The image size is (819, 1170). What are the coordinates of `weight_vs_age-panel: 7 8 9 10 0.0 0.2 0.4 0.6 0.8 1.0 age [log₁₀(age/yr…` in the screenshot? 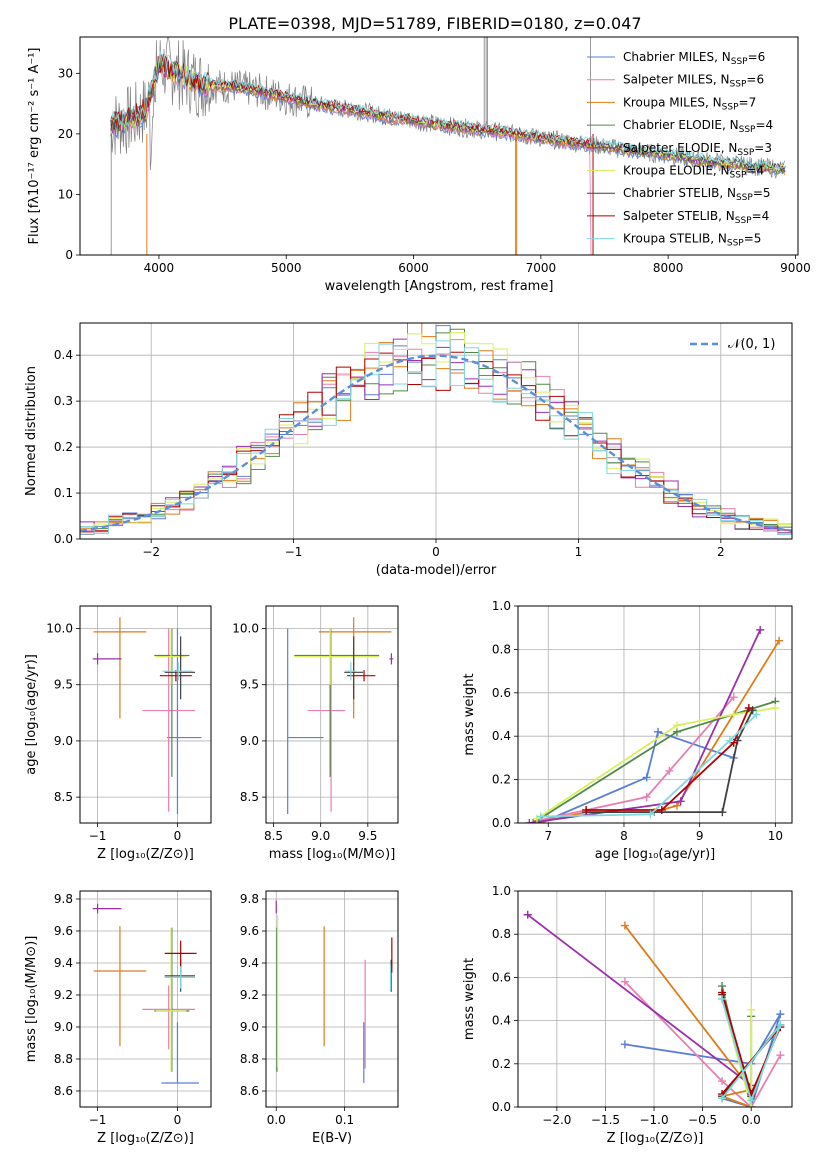 It's located at (627, 730).